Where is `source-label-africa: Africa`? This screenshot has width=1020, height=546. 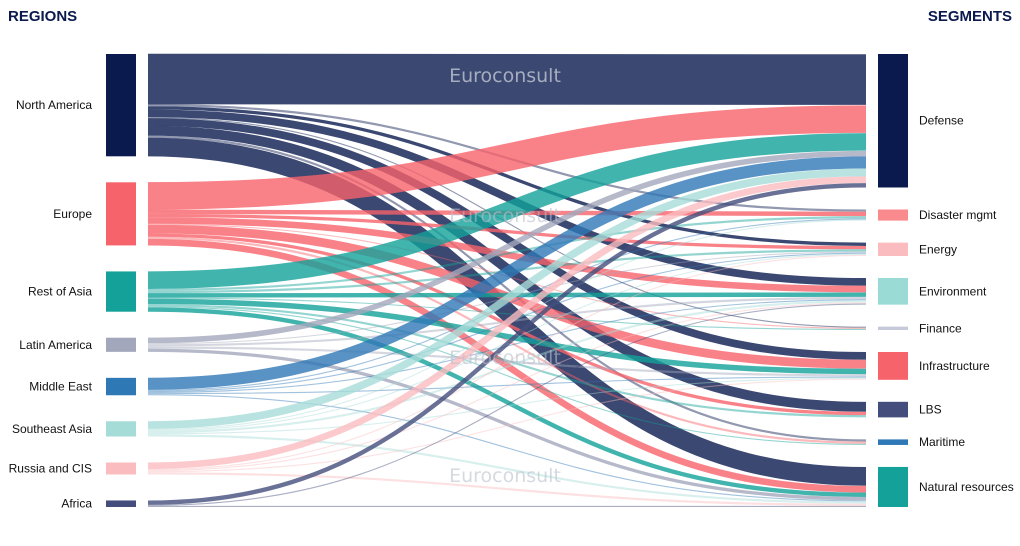 source-label-africa: Africa is located at coordinates (76, 504).